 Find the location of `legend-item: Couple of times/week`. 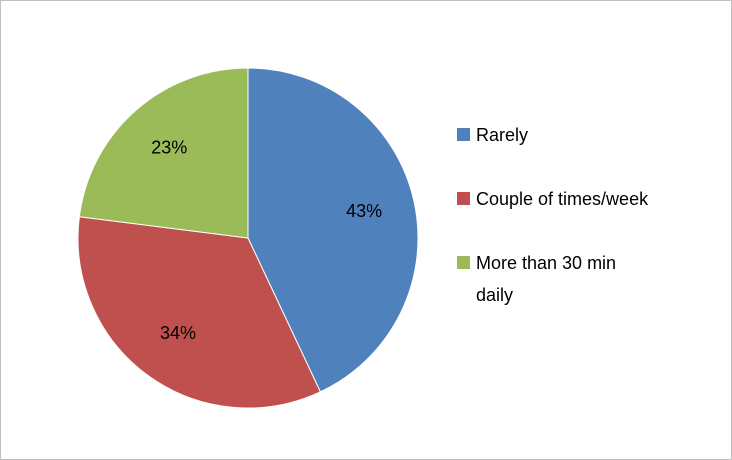

legend-item: Couple of times/week is located at coordinates (555, 199).